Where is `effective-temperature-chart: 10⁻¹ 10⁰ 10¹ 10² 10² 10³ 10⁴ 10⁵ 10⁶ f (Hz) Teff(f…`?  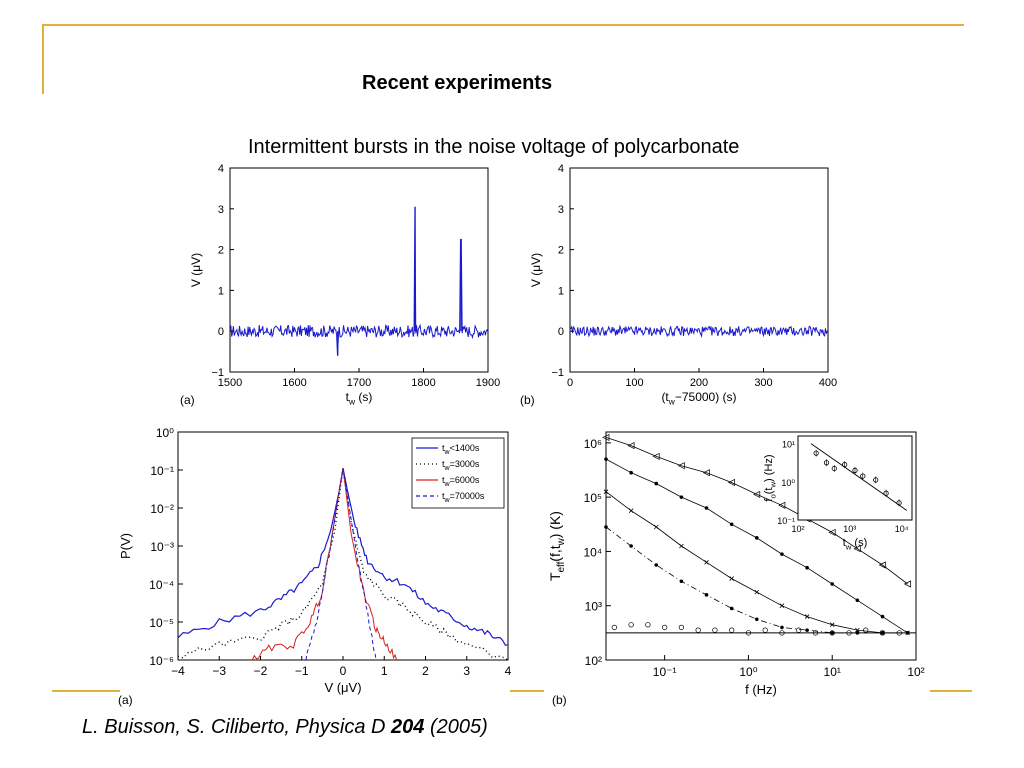
effective-temperature-chart: 10⁻¹ 10⁰ 10¹ 10² 10² 10³ 10⁴ 10⁵ 10⁶ f (Hz) Teff(f… is located at coordinates (736, 569).